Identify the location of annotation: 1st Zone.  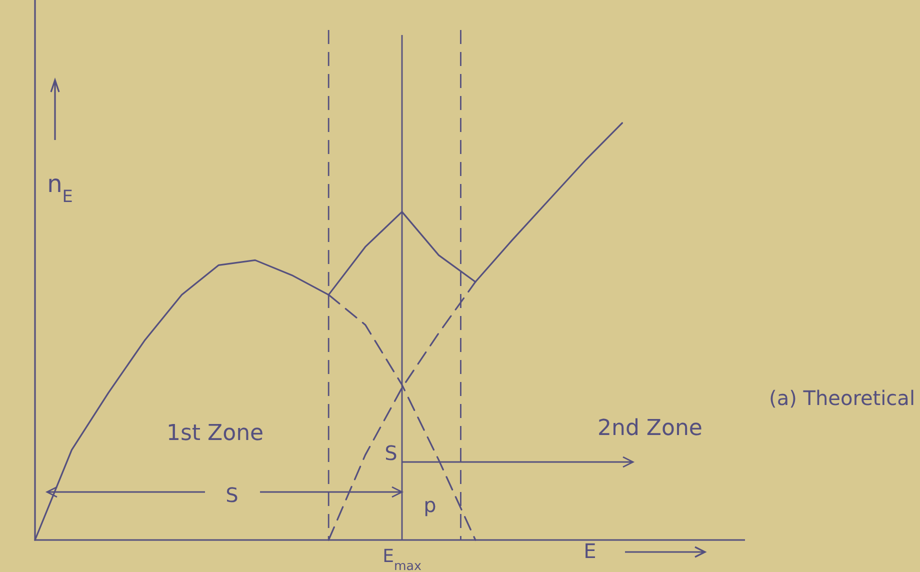
(215, 433).